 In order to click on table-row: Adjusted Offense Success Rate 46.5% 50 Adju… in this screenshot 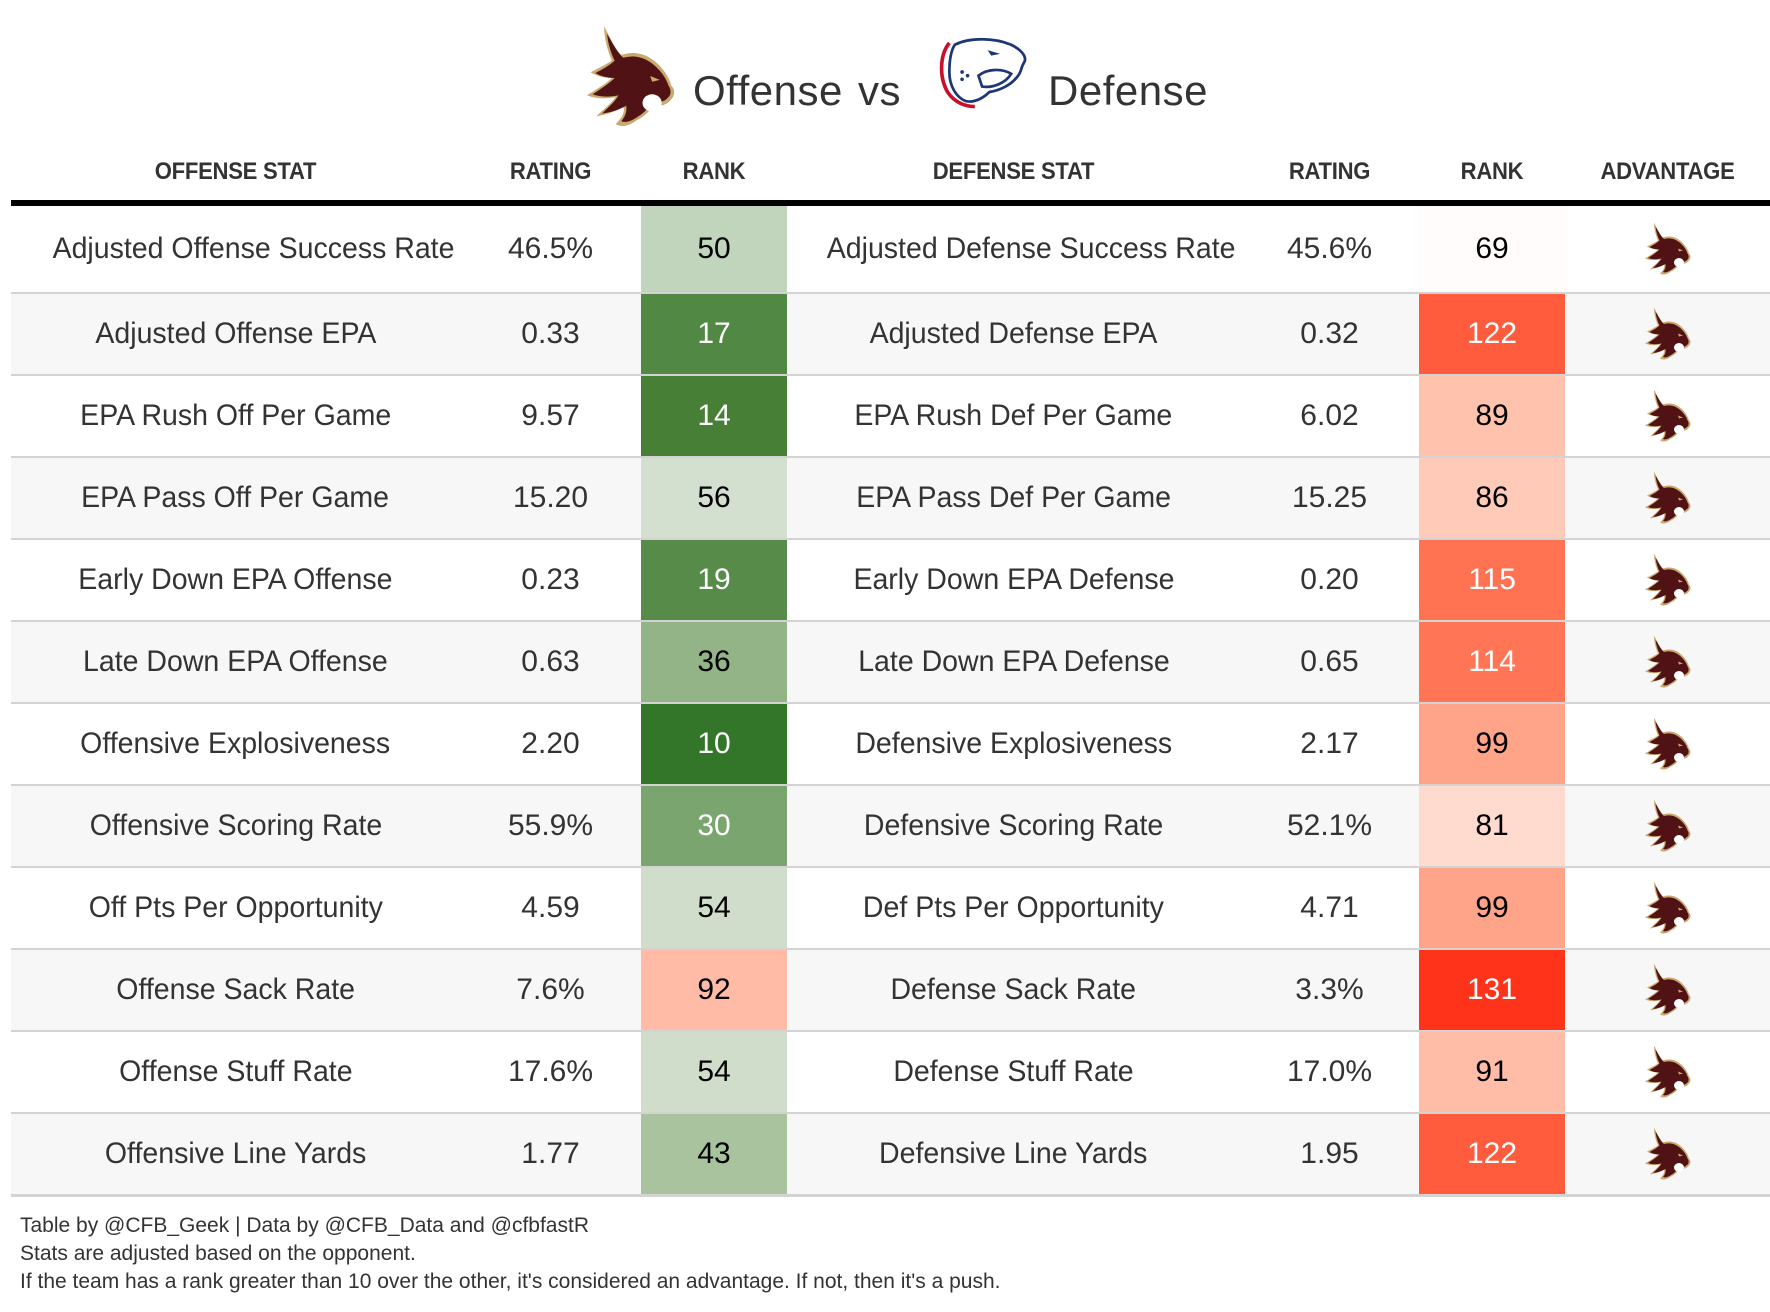, I will do `click(890, 250)`.